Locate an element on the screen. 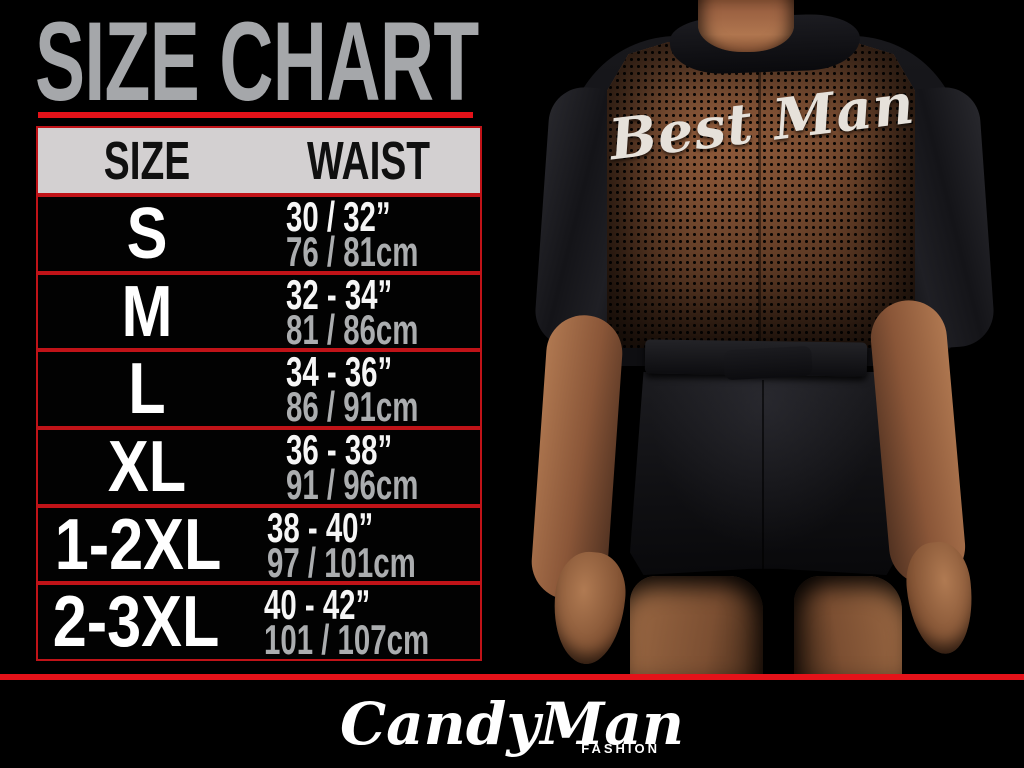 Image resolution: width=1024 pixels, height=768 pixels. size-label: M is located at coordinates (147, 311).